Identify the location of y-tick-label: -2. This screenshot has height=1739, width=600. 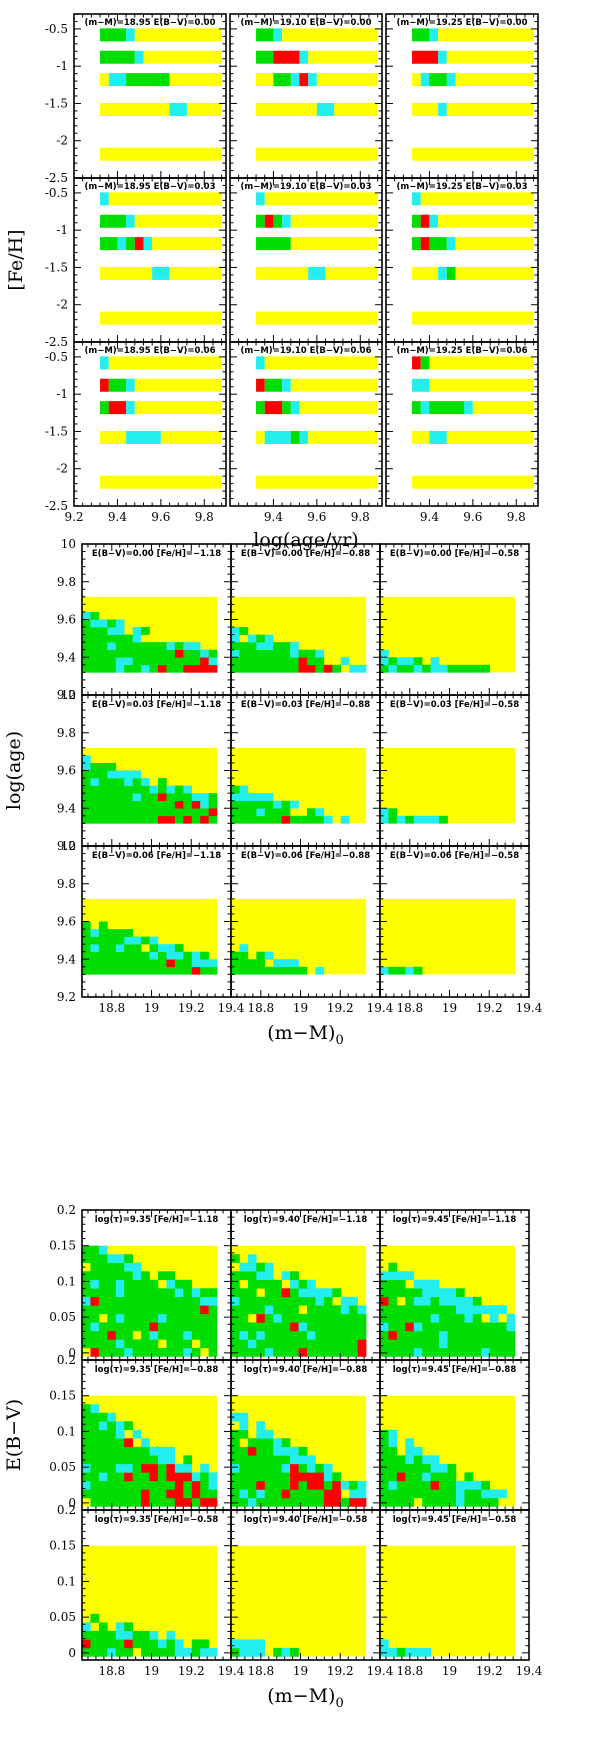
(62, 141).